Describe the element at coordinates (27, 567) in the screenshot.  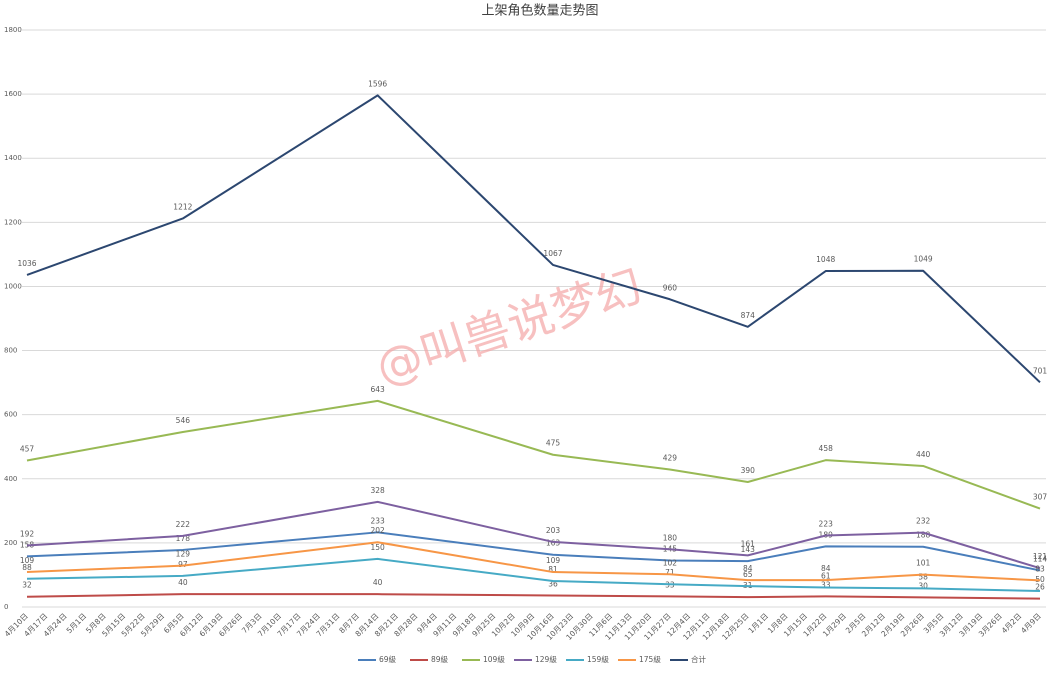
I see `data-label: 88` at that location.